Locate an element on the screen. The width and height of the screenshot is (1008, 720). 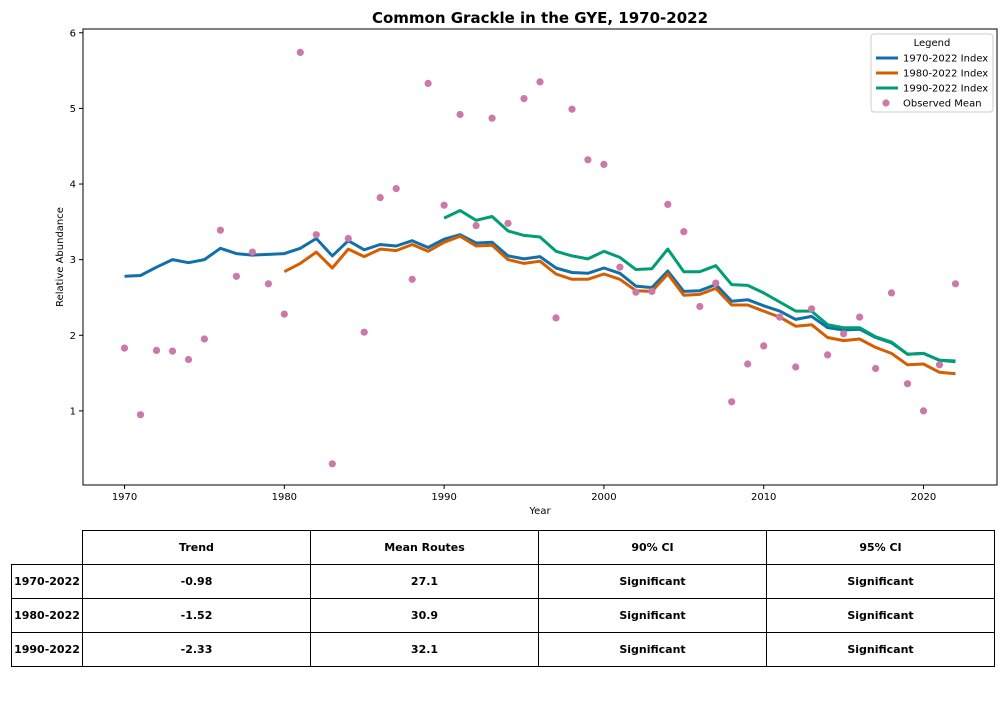
legend-title: Legend is located at coordinates (932, 43).